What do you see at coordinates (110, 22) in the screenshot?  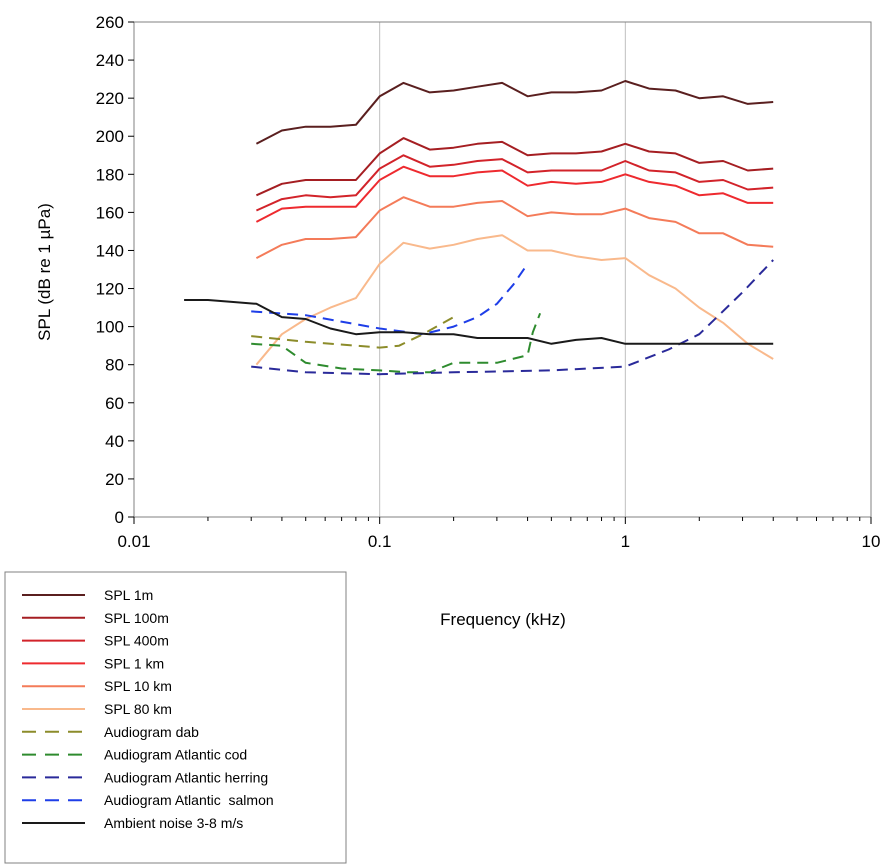 I see `y-tick-label: 260` at bounding box center [110, 22].